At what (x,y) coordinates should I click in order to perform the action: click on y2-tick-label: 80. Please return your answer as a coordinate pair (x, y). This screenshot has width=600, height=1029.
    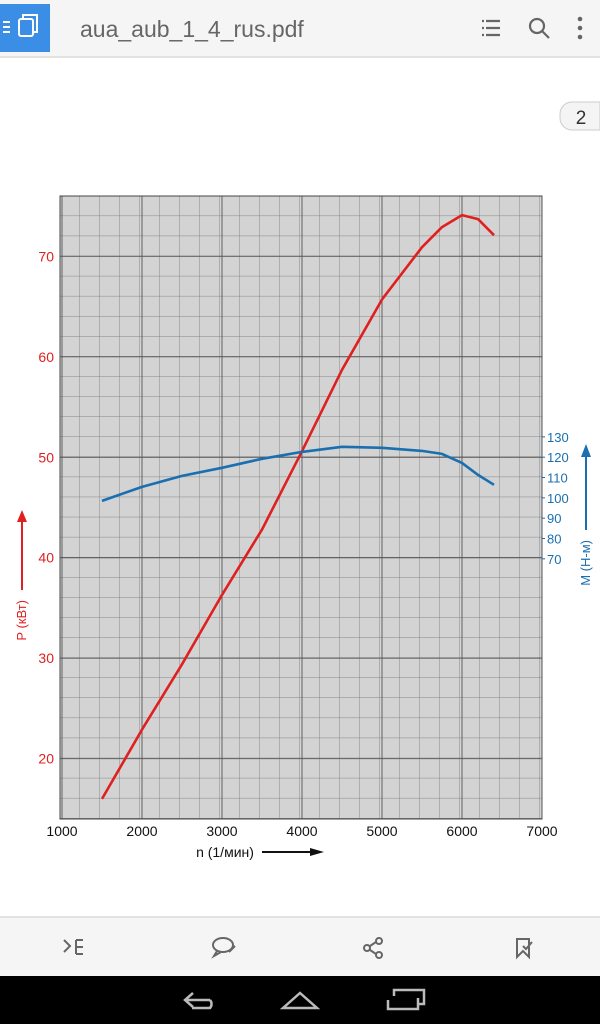
    Looking at the image, I should click on (554, 538).